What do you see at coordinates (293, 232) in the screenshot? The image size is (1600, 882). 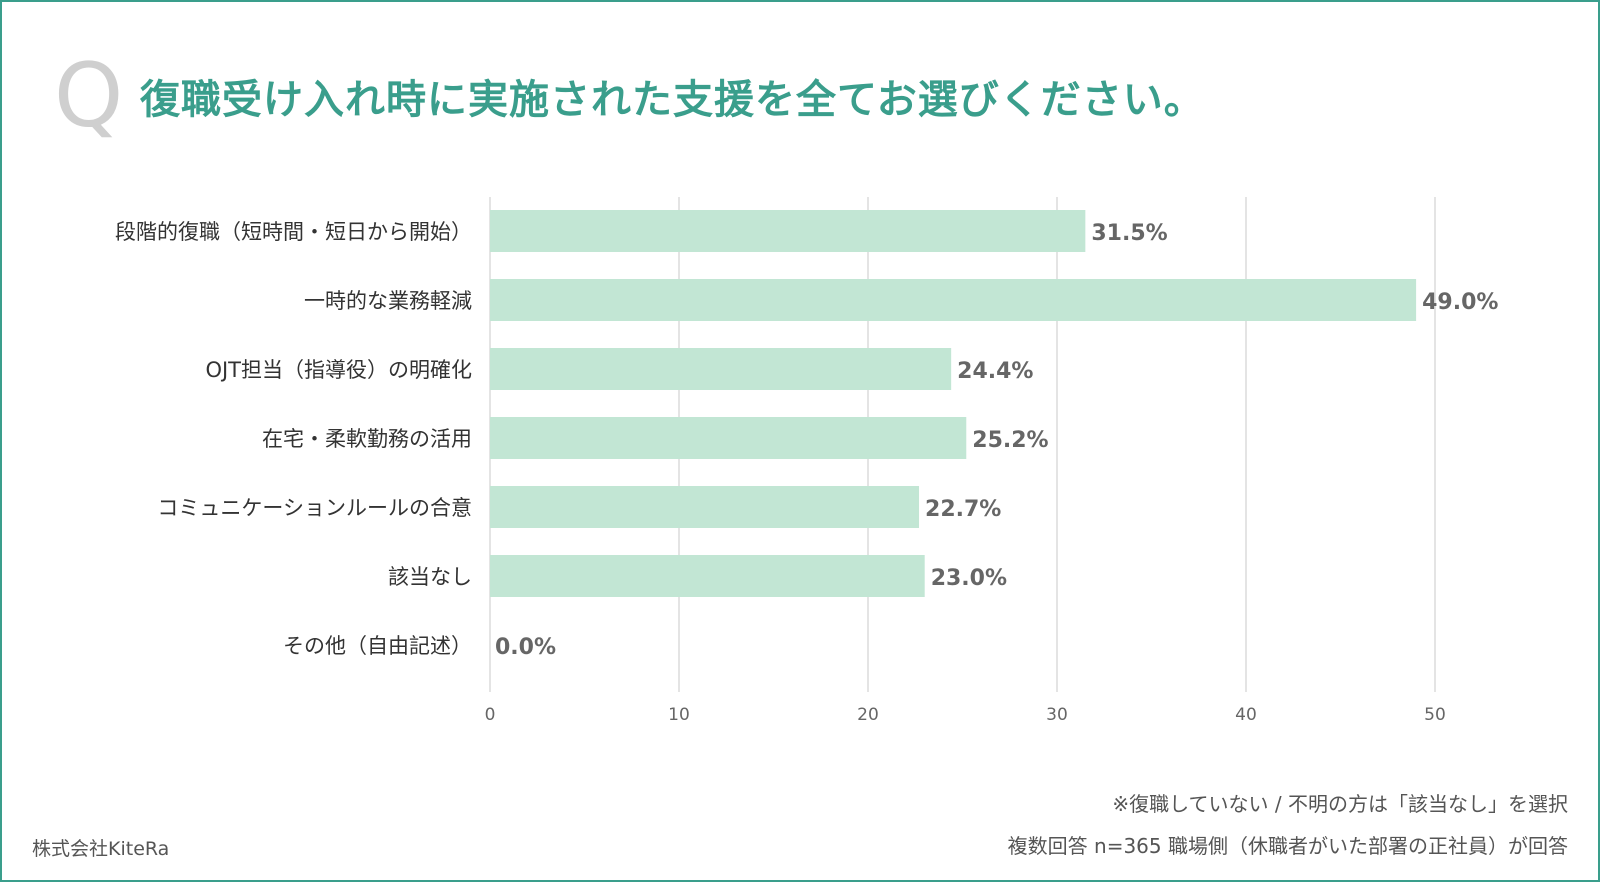 I see `category-label: 段階的復職（短時間・短日から開始）` at bounding box center [293, 232].